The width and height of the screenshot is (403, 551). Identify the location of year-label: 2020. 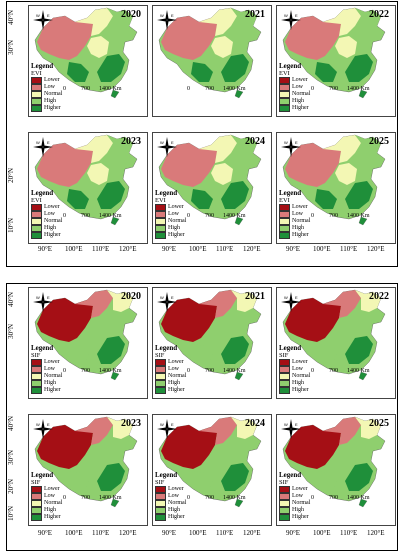
(131, 296).